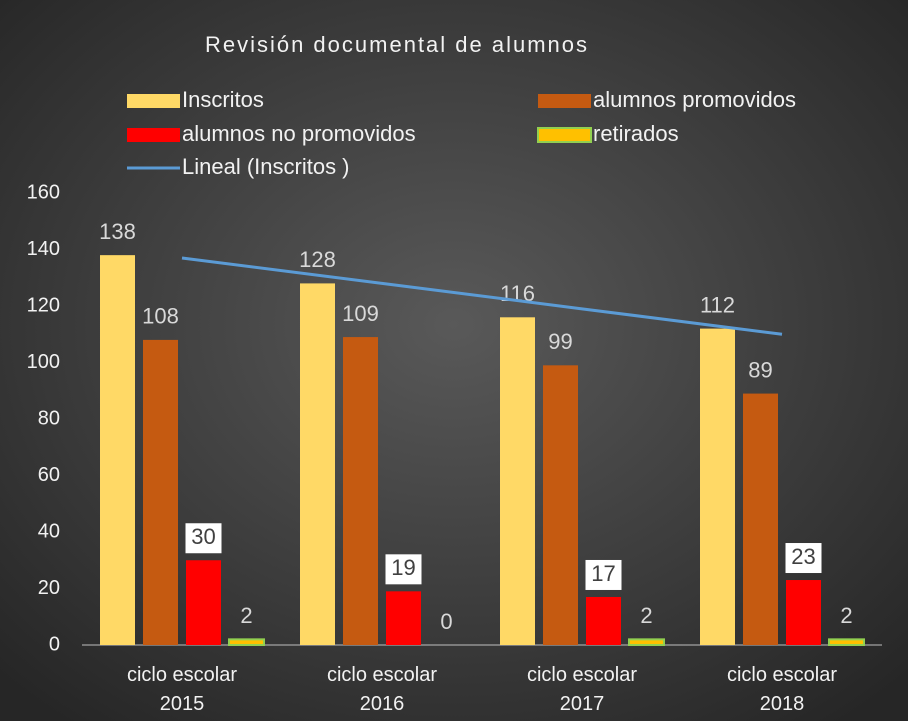  What do you see at coordinates (582, 689) in the screenshot?
I see `x-tick-label: ciclo escolar 2017` at bounding box center [582, 689].